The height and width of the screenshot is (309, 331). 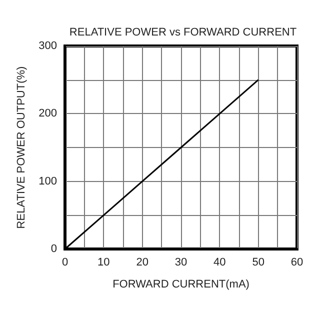 What do you see at coordinates (65, 262) in the screenshot?
I see `x-tick-label: 0` at bounding box center [65, 262].